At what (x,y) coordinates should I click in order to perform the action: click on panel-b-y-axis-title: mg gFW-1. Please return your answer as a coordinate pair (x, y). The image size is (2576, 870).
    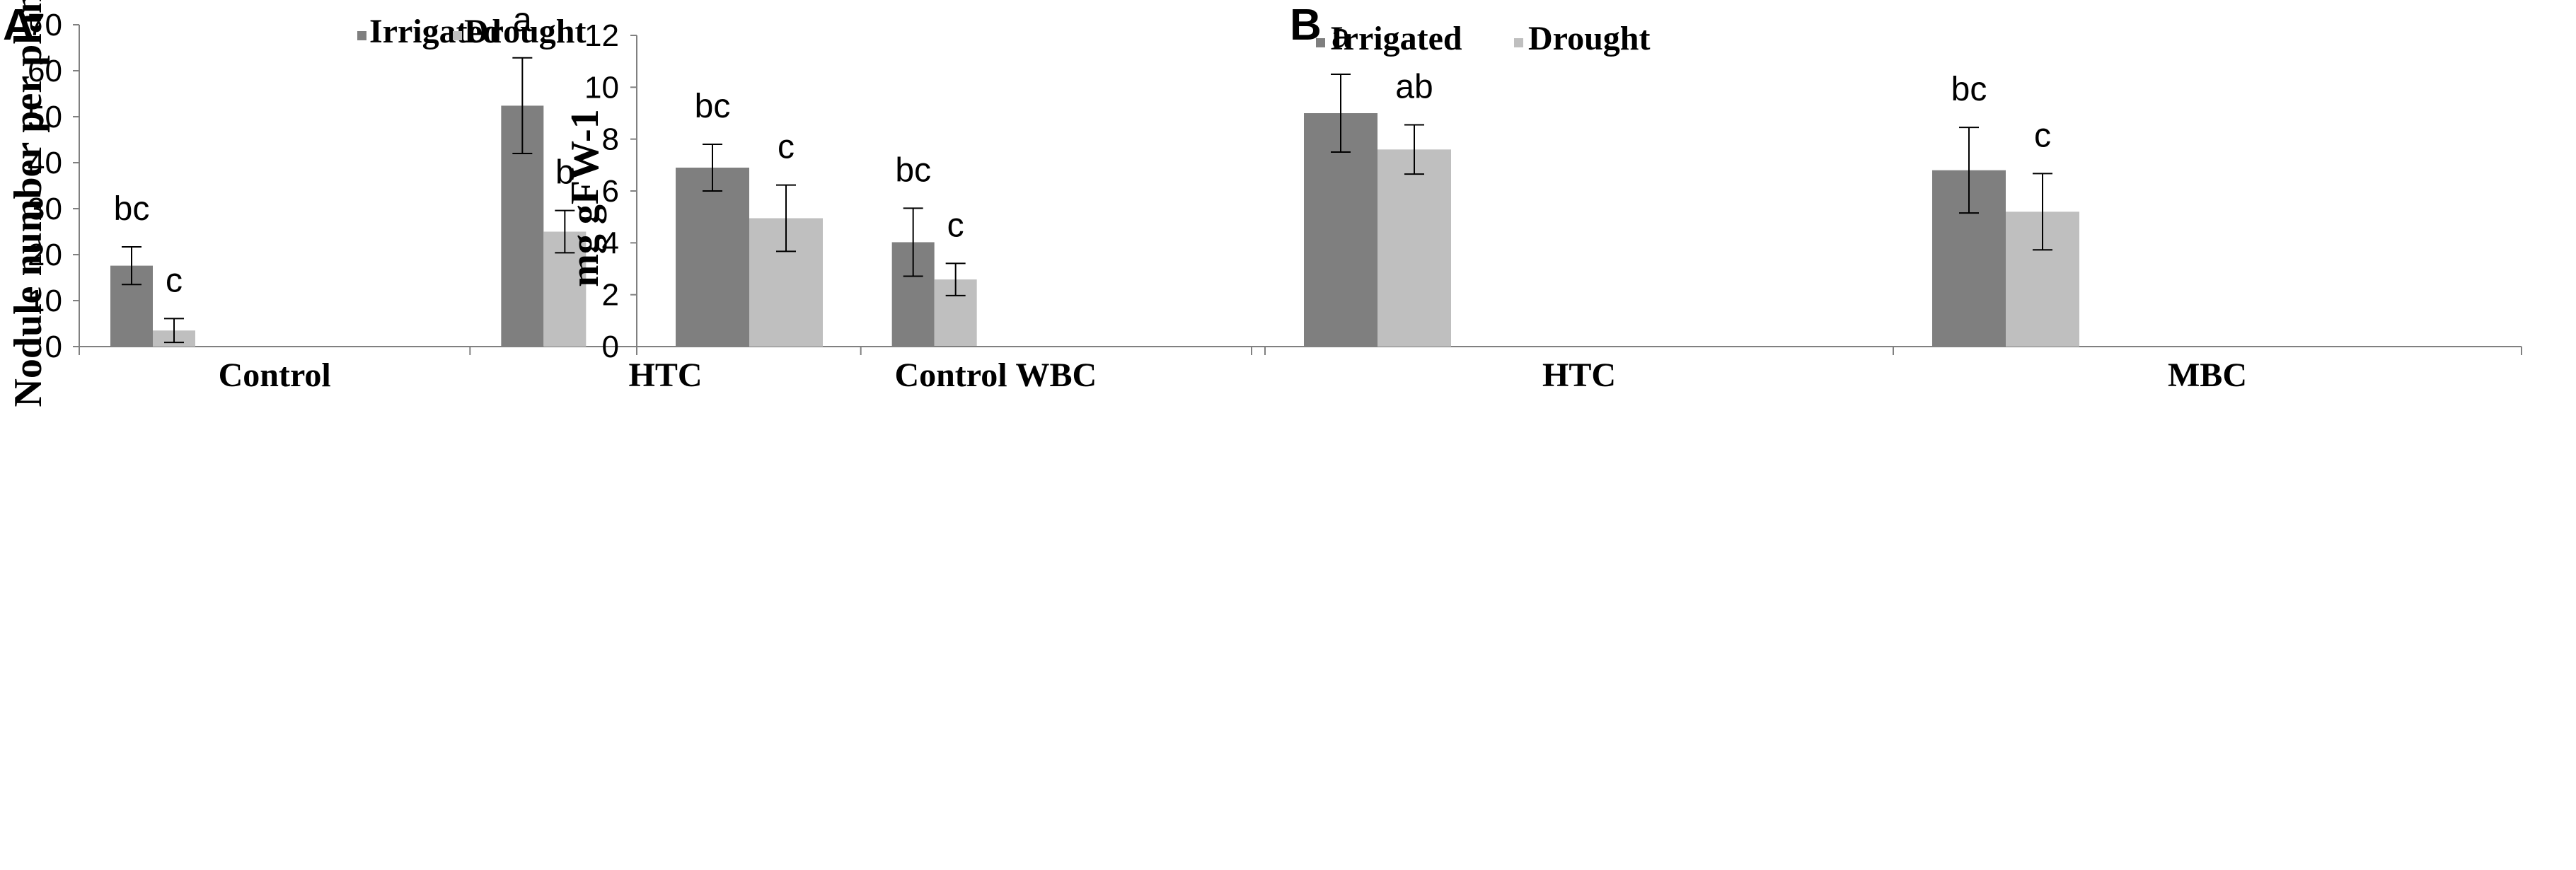
    Looking at the image, I should click on (585, 197).